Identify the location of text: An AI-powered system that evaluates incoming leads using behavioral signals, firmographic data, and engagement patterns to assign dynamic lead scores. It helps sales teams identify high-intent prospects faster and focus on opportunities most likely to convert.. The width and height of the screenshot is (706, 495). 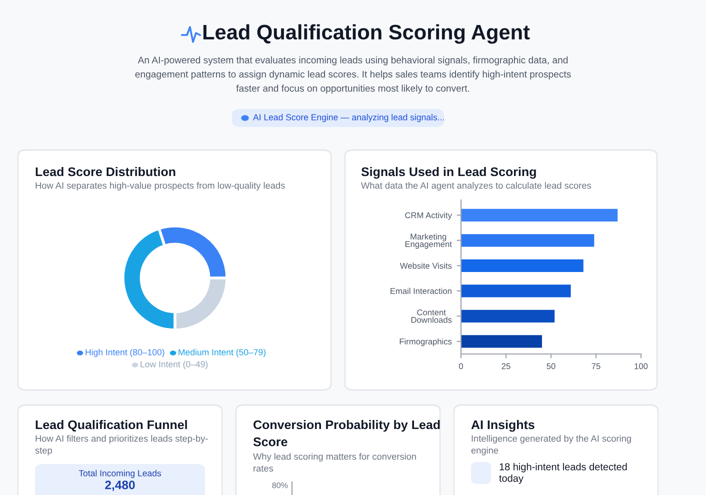
(353, 75).